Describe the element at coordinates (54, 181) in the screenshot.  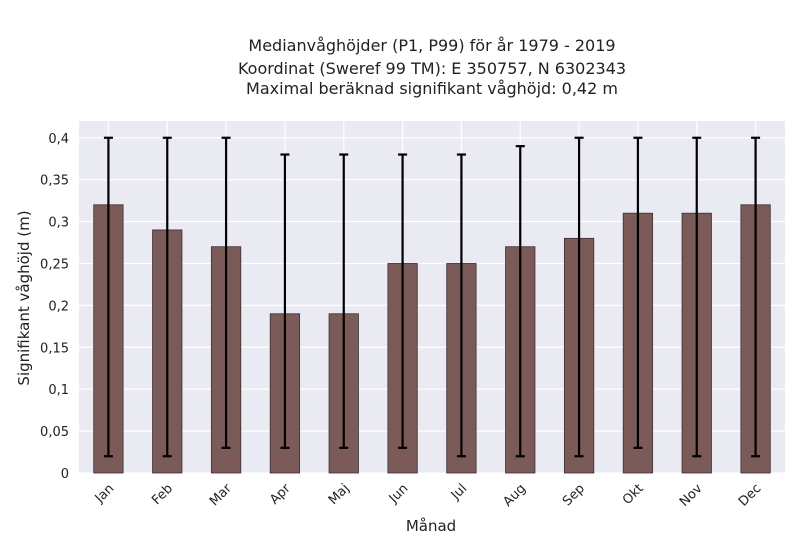
I see `y-tick-label: 0,35` at that location.